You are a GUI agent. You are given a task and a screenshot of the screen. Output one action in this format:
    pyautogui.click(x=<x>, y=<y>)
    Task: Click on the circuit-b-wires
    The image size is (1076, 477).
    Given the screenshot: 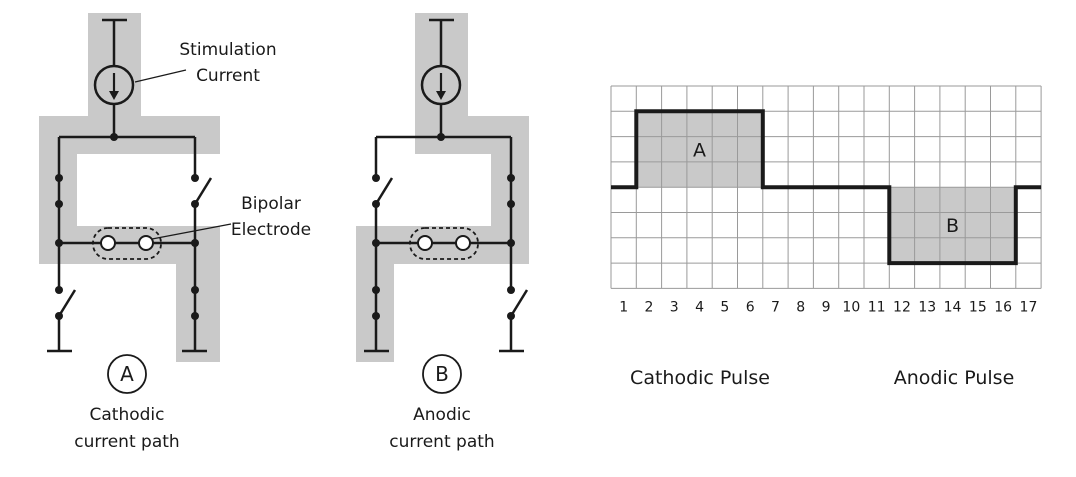 What is the action you would take?
    pyautogui.click(x=446, y=185)
    